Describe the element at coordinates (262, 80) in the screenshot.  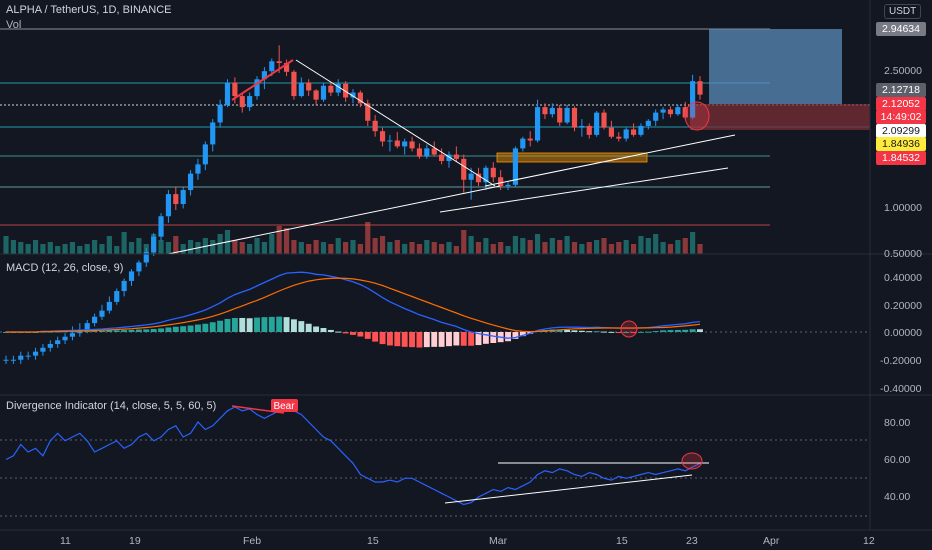
I see `bear-divergence-price-line` at that location.